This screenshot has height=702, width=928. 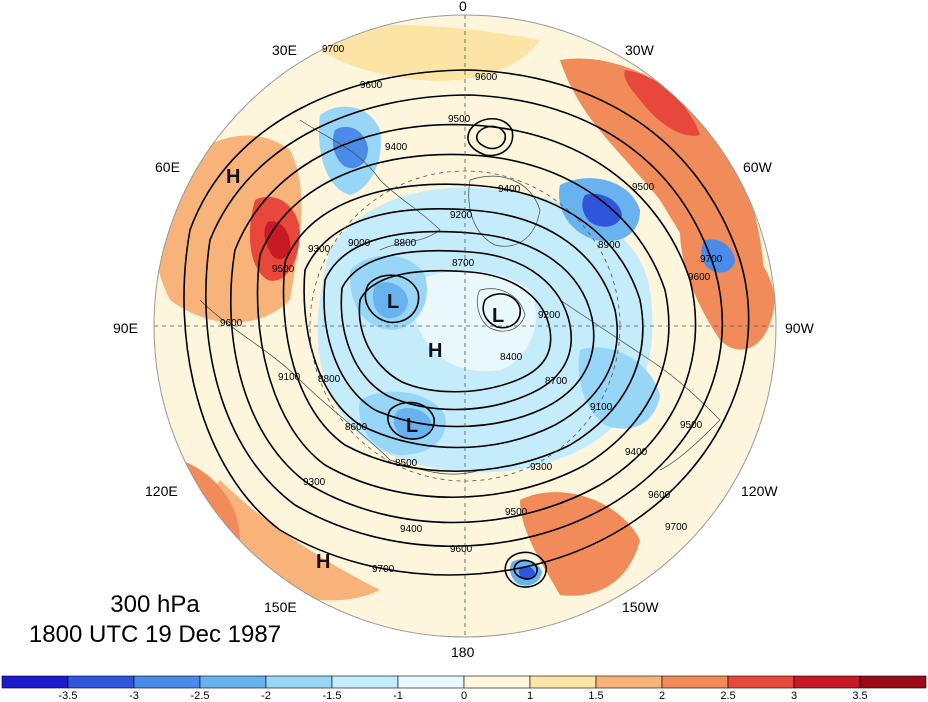 I want to click on contour-north-high, so click(x=490, y=137).